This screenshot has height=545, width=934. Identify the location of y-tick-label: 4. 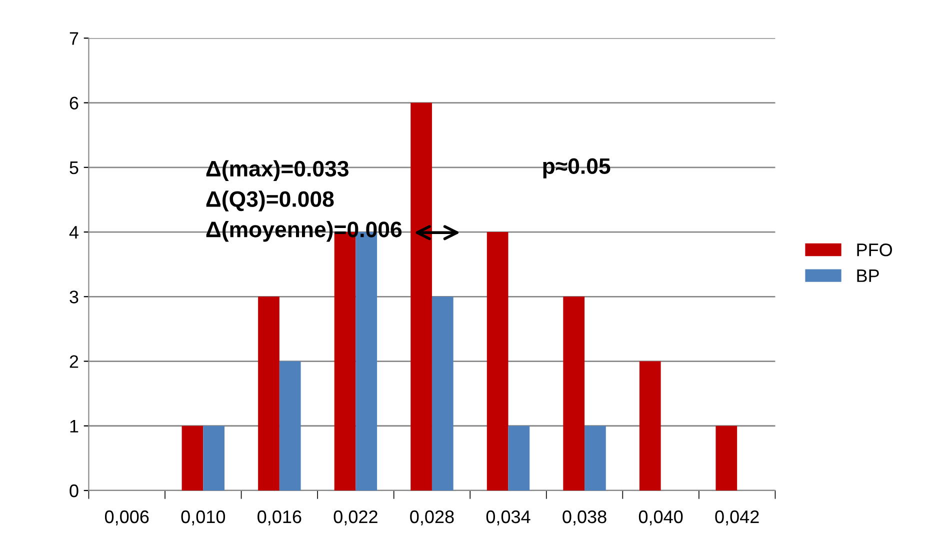
(73, 232).